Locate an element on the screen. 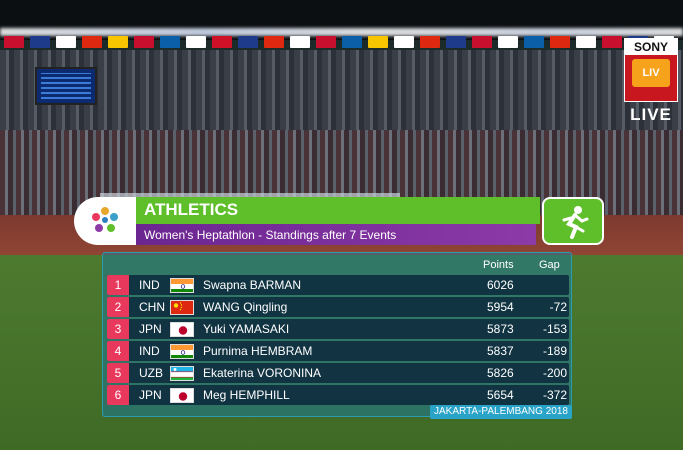 Image resolution: width=683 pixels, height=450 pixels. athlete-points: 5954 is located at coordinates (500, 307).